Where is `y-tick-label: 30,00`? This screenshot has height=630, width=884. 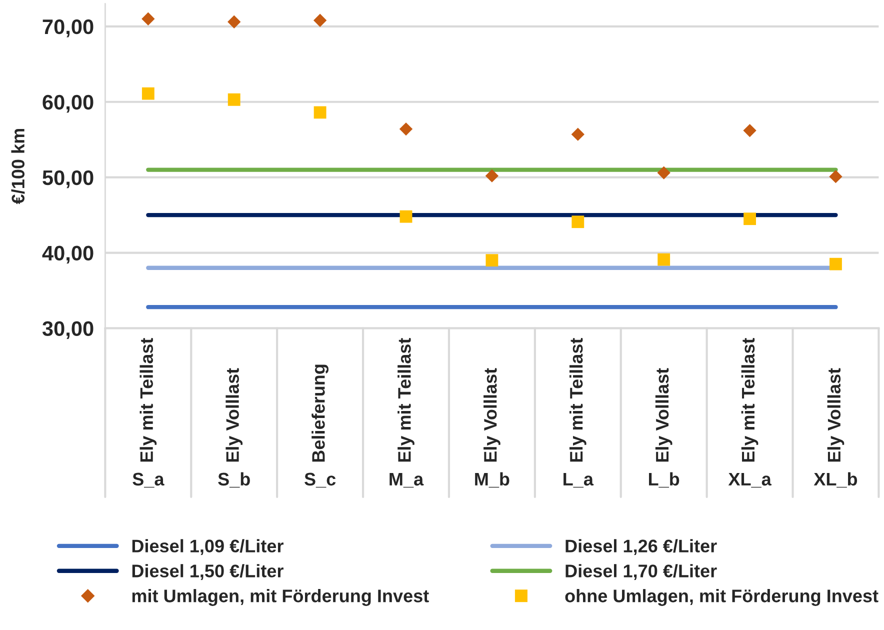 y-tick-label: 30,00 is located at coordinates (68, 330).